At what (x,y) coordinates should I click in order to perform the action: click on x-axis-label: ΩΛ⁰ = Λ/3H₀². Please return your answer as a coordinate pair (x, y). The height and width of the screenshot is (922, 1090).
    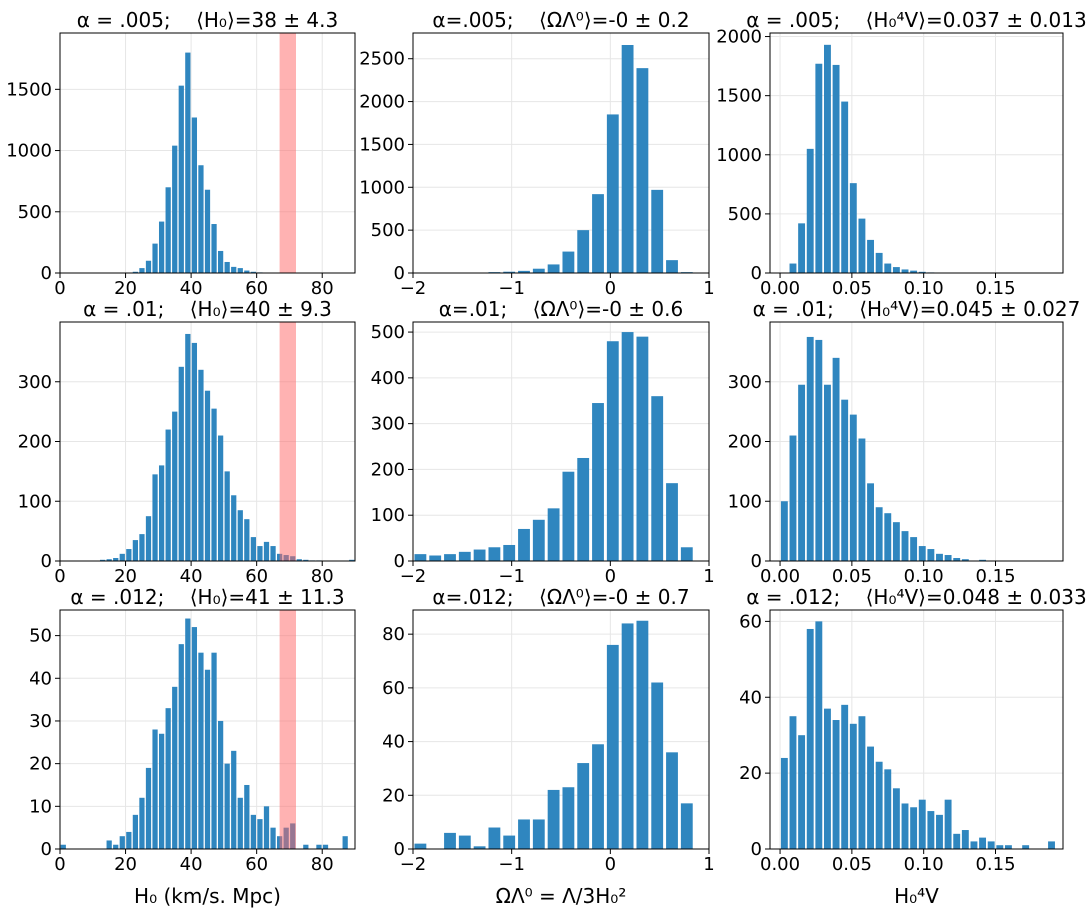
    Looking at the image, I should click on (561, 896).